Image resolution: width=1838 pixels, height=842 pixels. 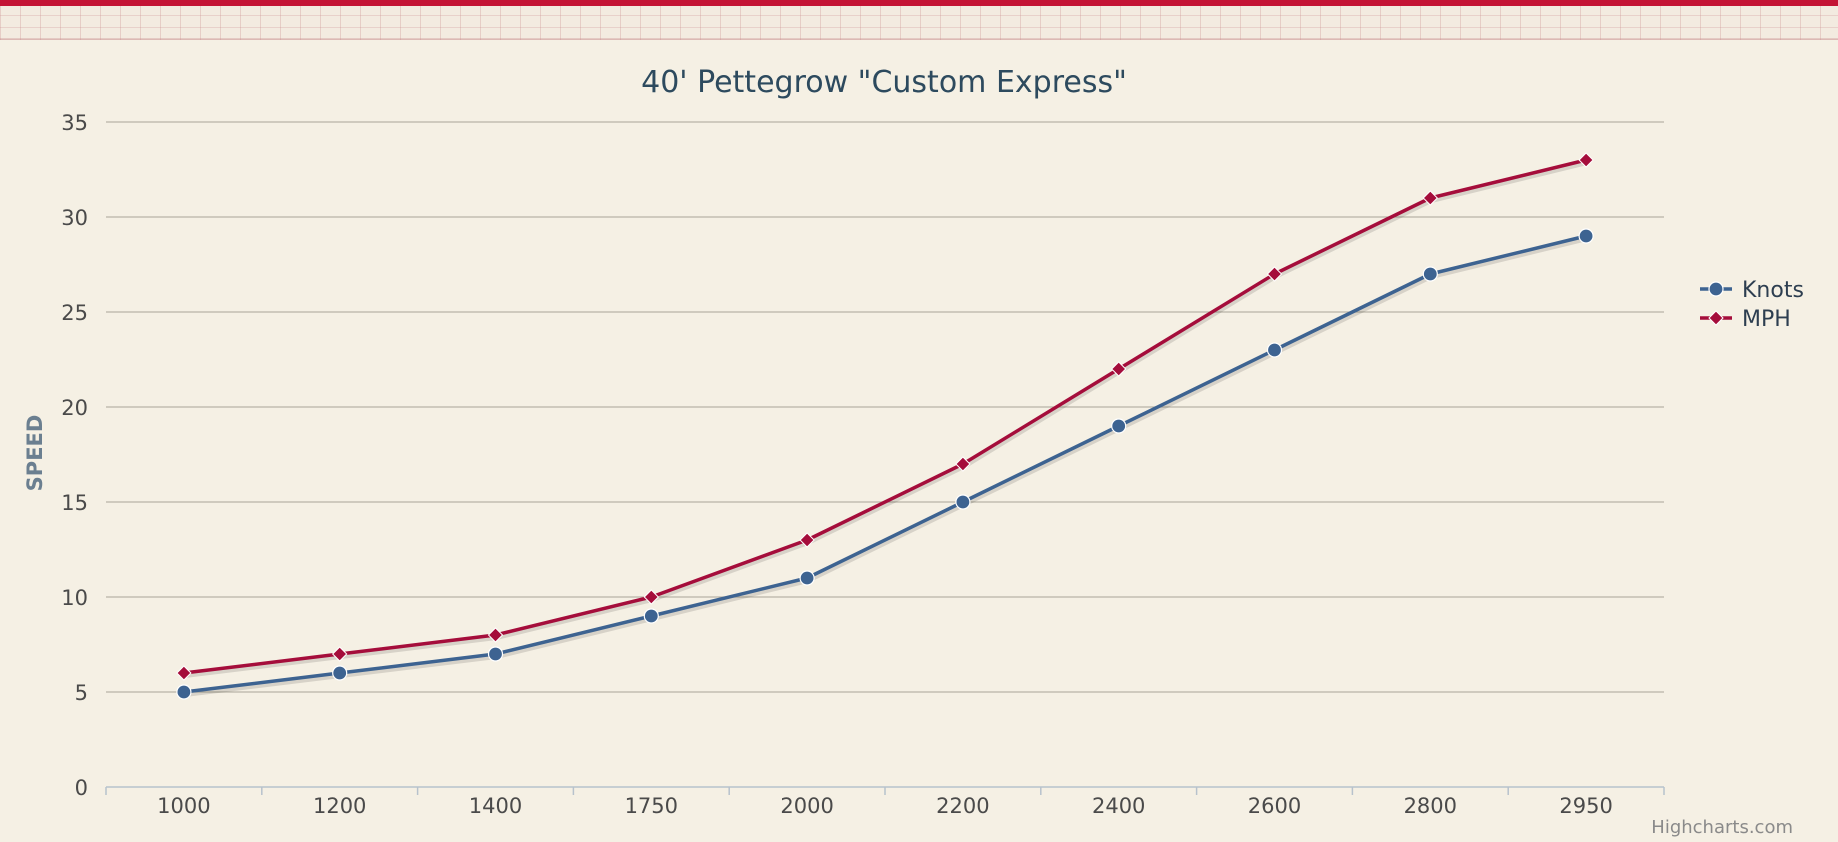 I want to click on x-tick-label: 2400, so click(x=1118, y=806).